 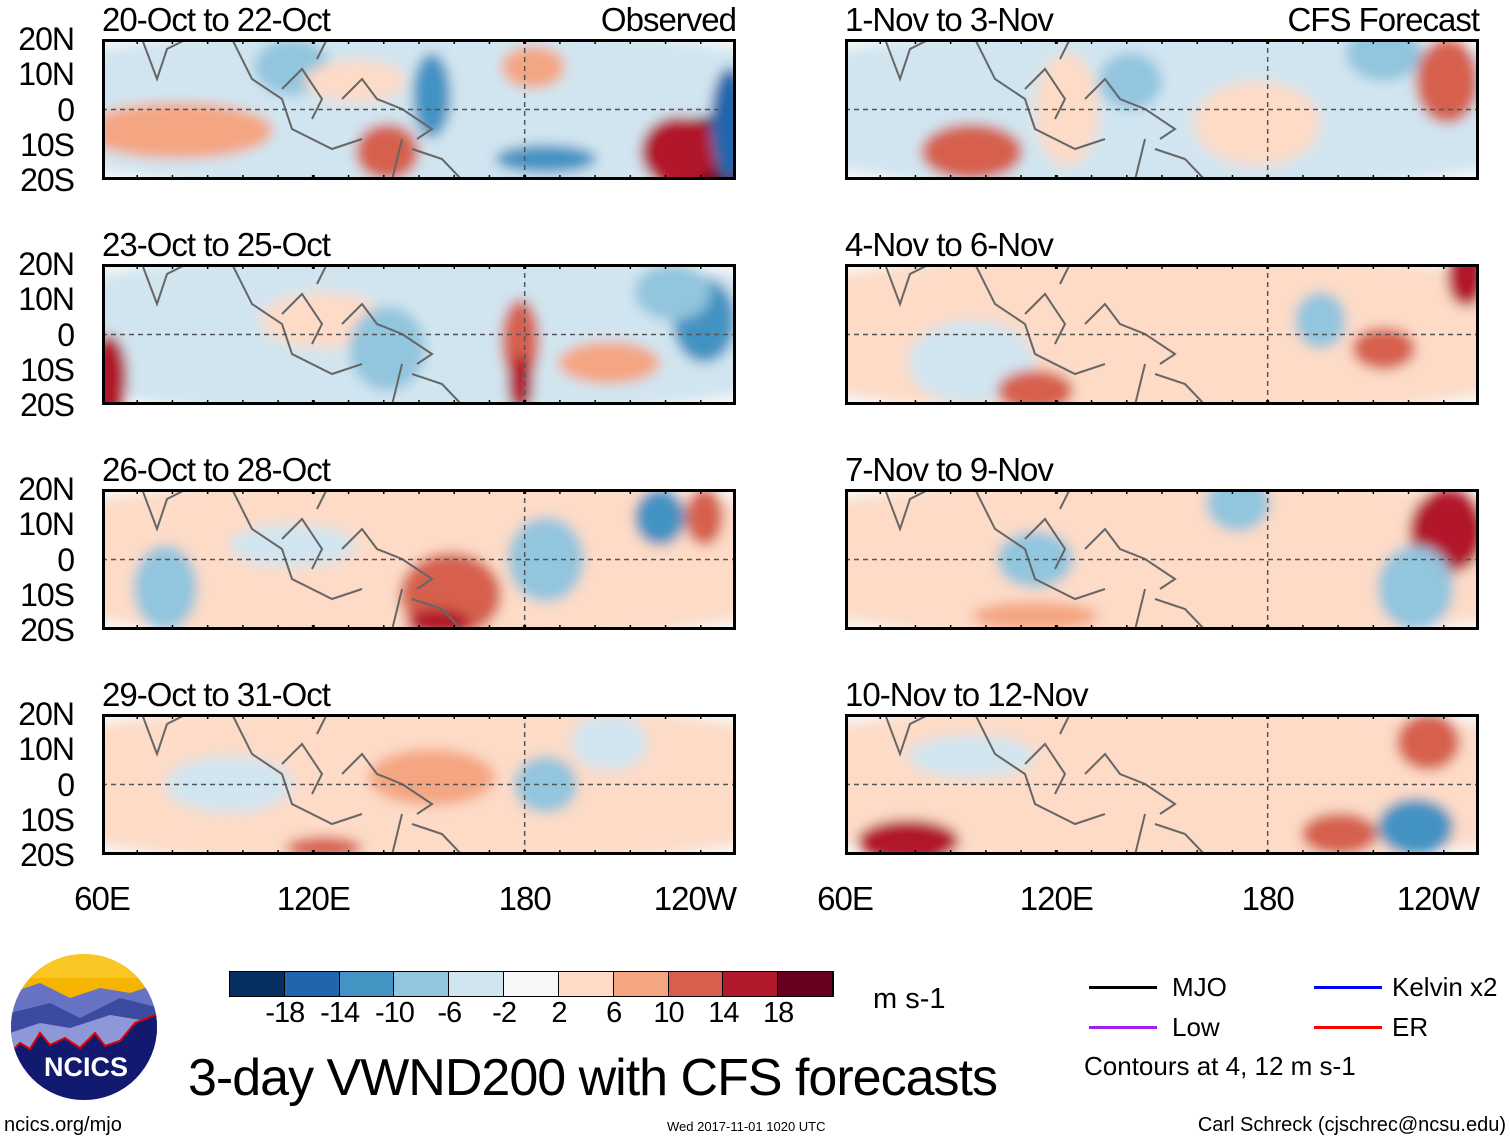 I want to click on colorbar-units: m s-1, so click(x=909, y=999).